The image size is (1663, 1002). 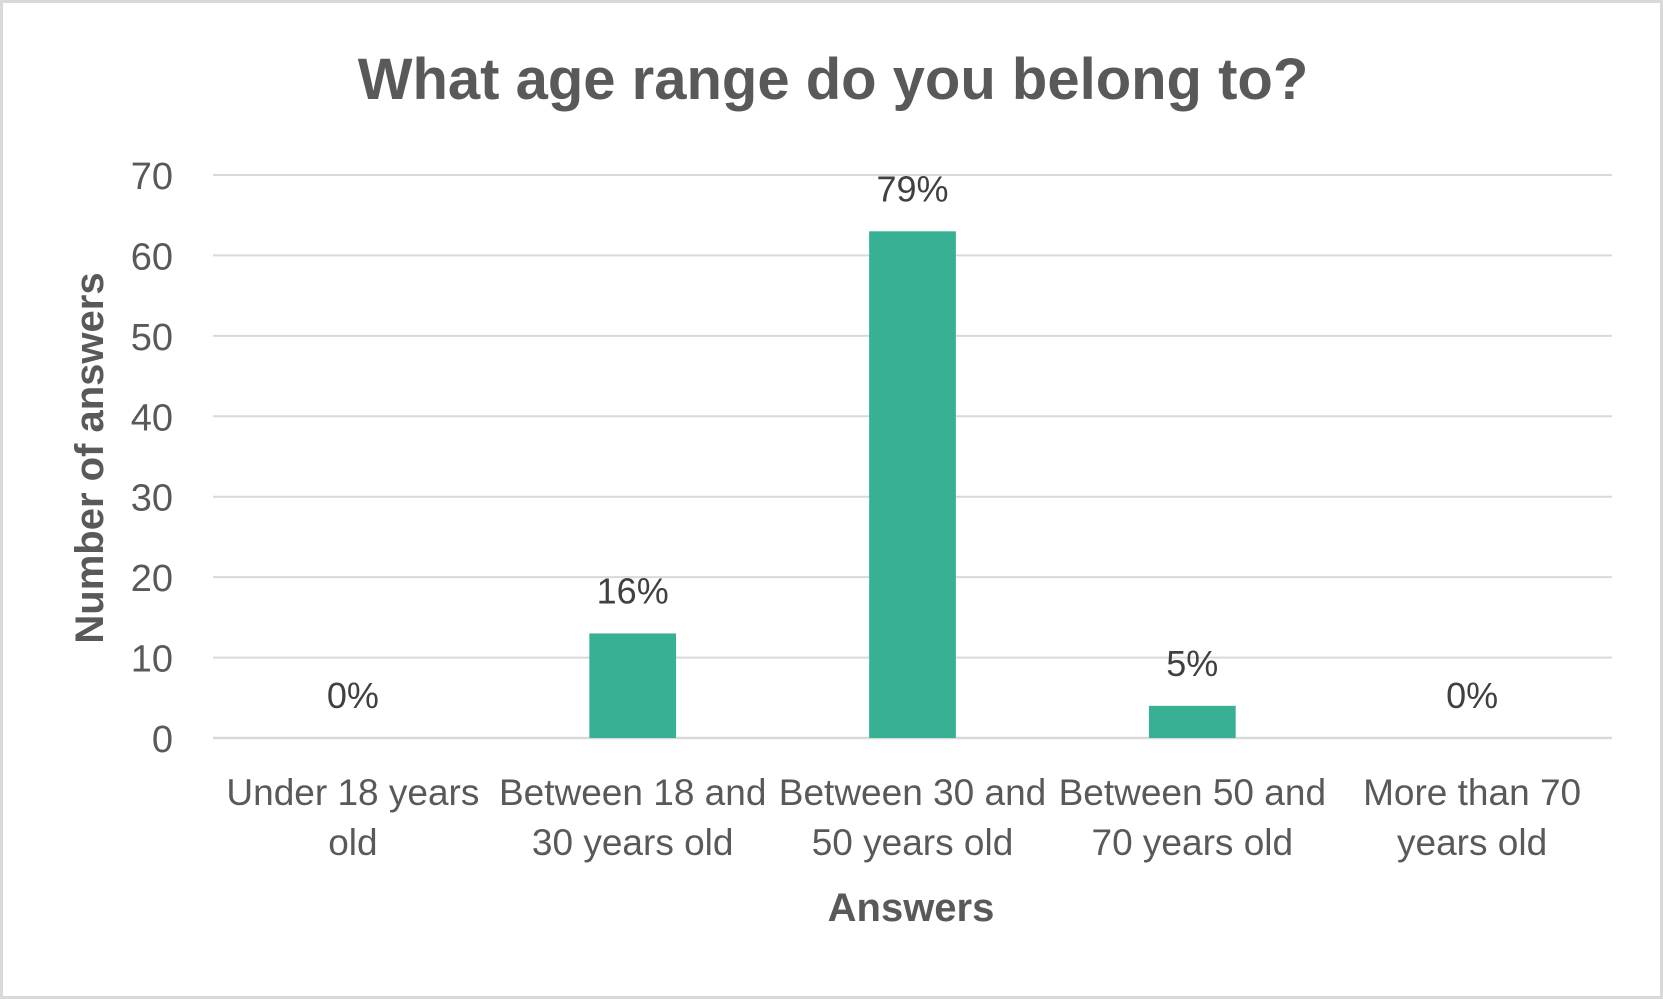 What do you see at coordinates (912, 188) in the screenshot?
I see `data-label: 79%` at bounding box center [912, 188].